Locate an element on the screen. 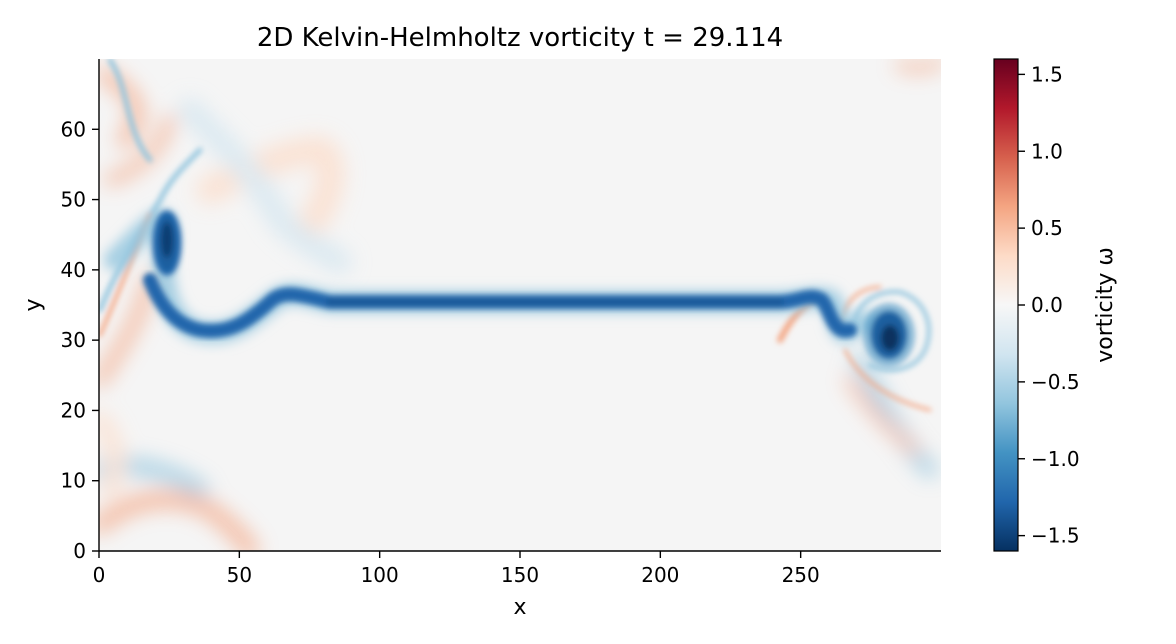 This screenshot has width=1176, height=644. wisp-positive-left-edge is located at coordinates (112, 455).